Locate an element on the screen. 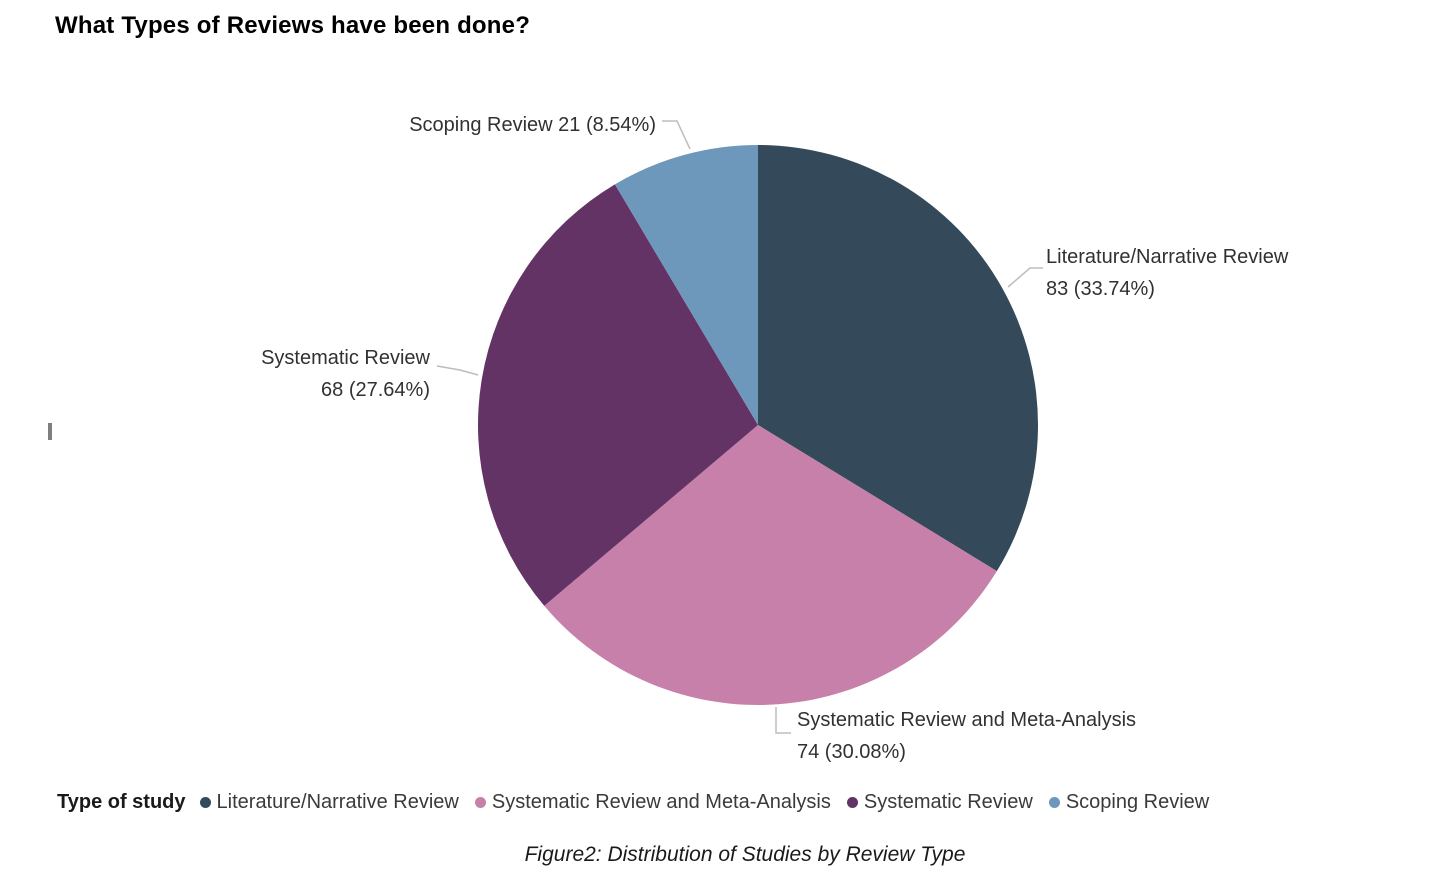 This screenshot has height=891, width=1446. legend-item-scoping-review: Scoping Review is located at coordinates (1129, 802).